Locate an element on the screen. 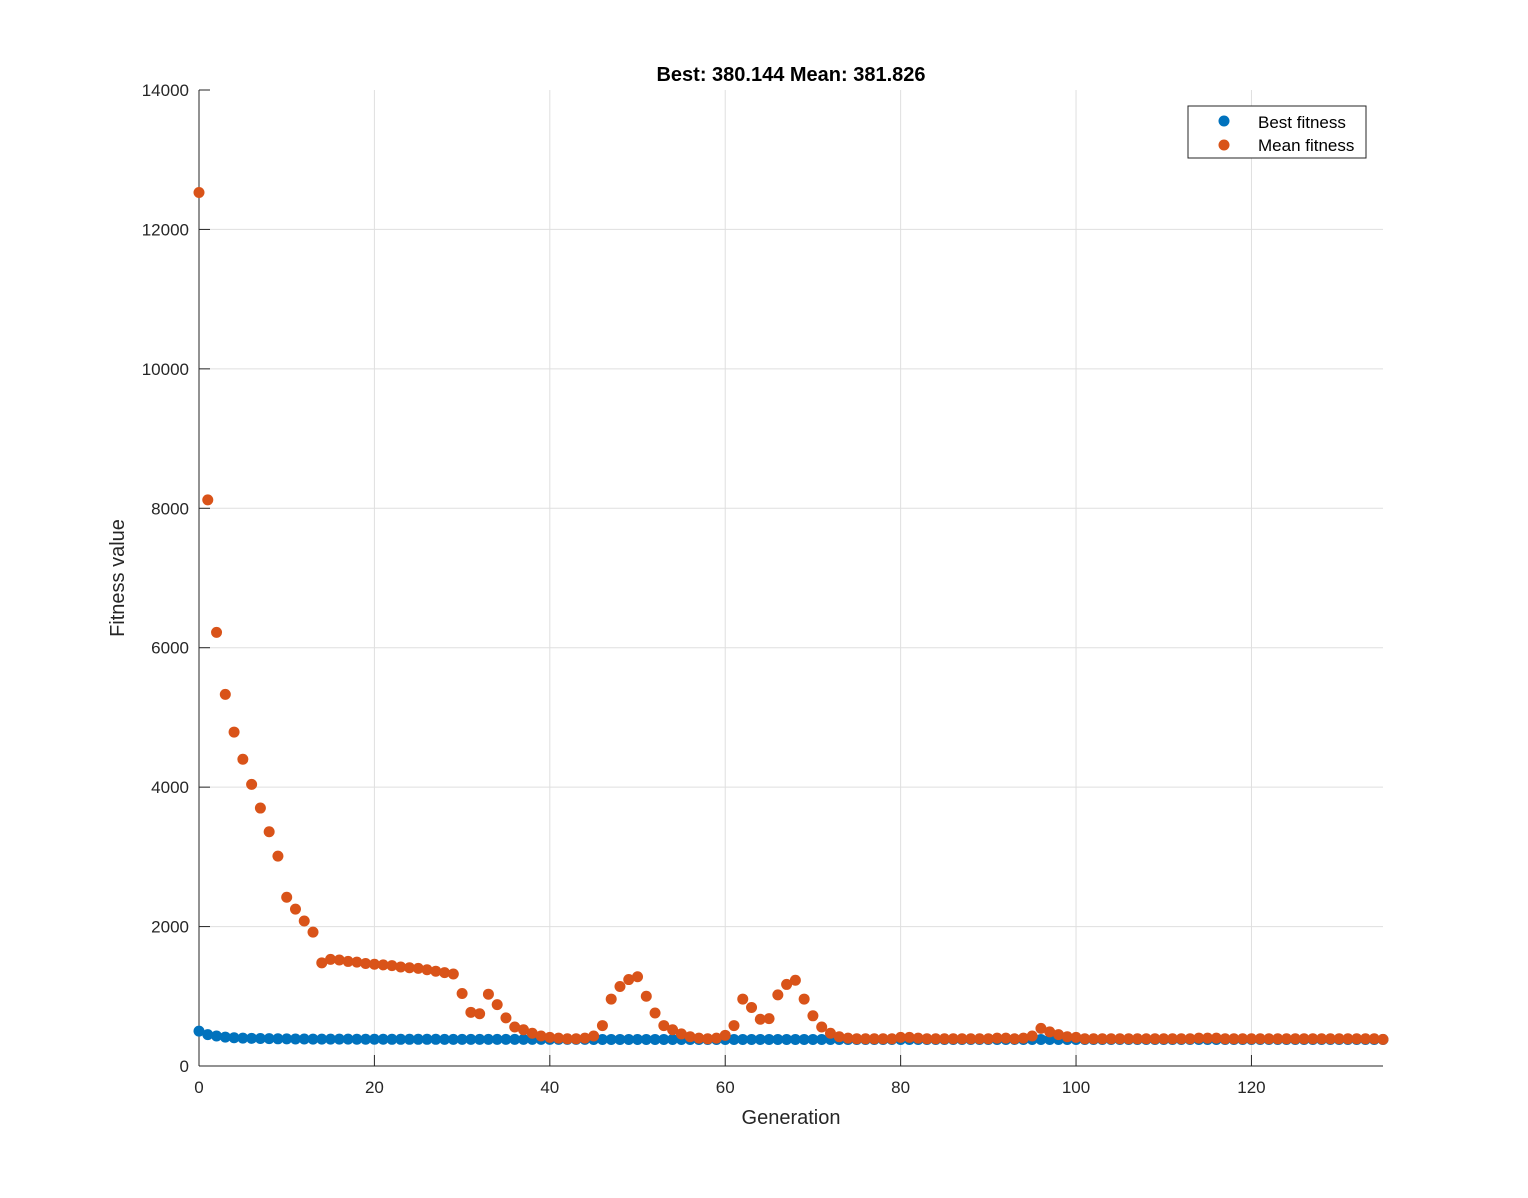 The height and width of the screenshot is (1198, 1528). y-tick-label: 6000 is located at coordinates (170, 648).